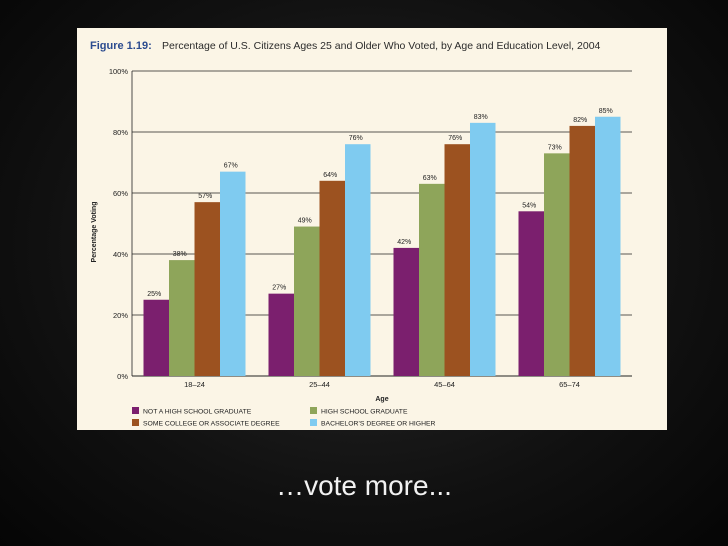 The height and width of the screenshot is (546, 728). What do you see at coordinates (555, 147) in the screenshot?
I see `data-label: 73%` at bounding box center [555, 147].